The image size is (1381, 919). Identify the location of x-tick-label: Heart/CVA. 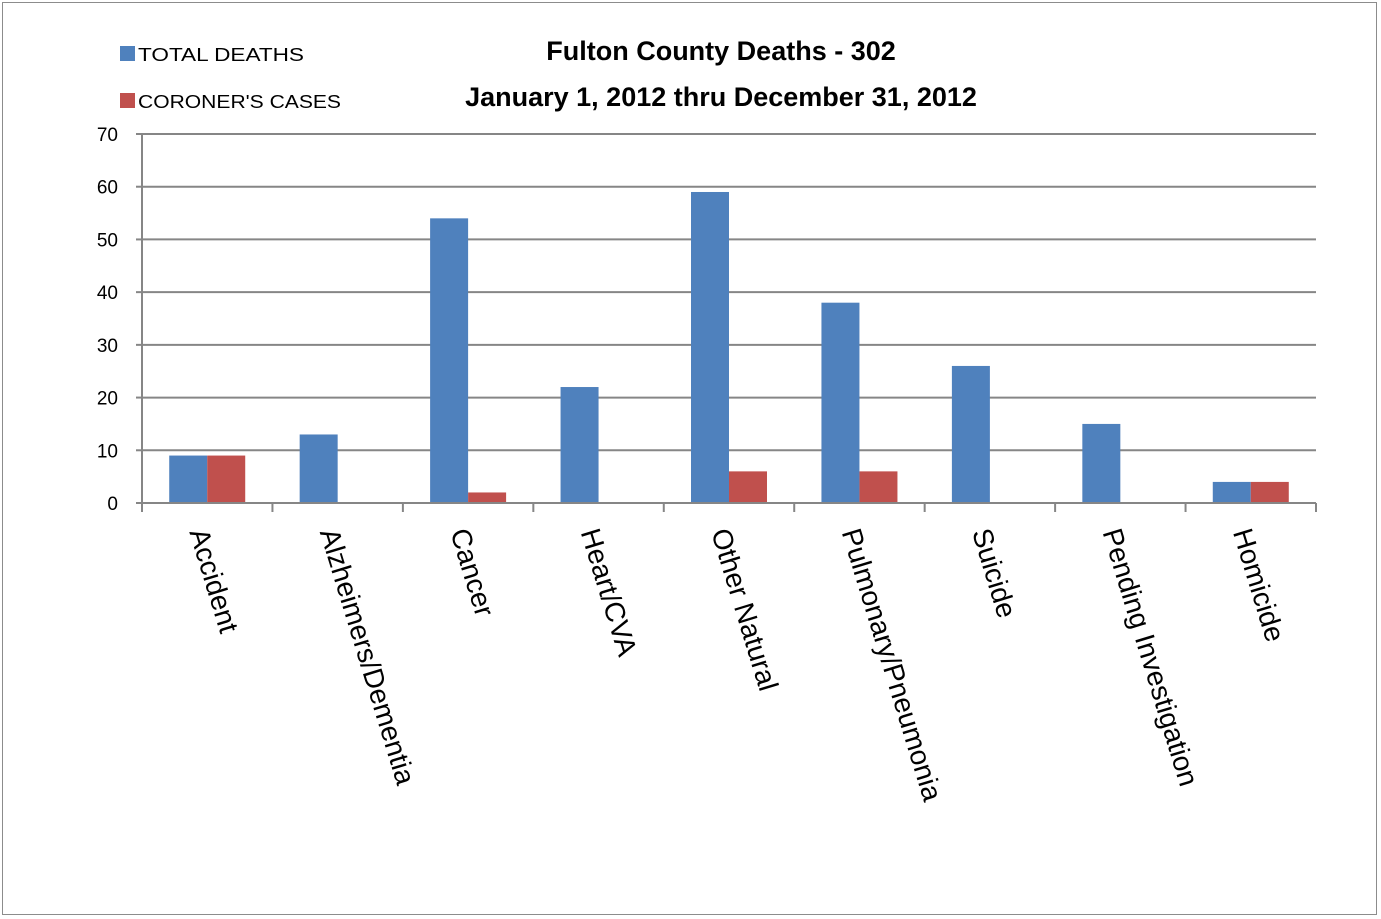
(609, 592).